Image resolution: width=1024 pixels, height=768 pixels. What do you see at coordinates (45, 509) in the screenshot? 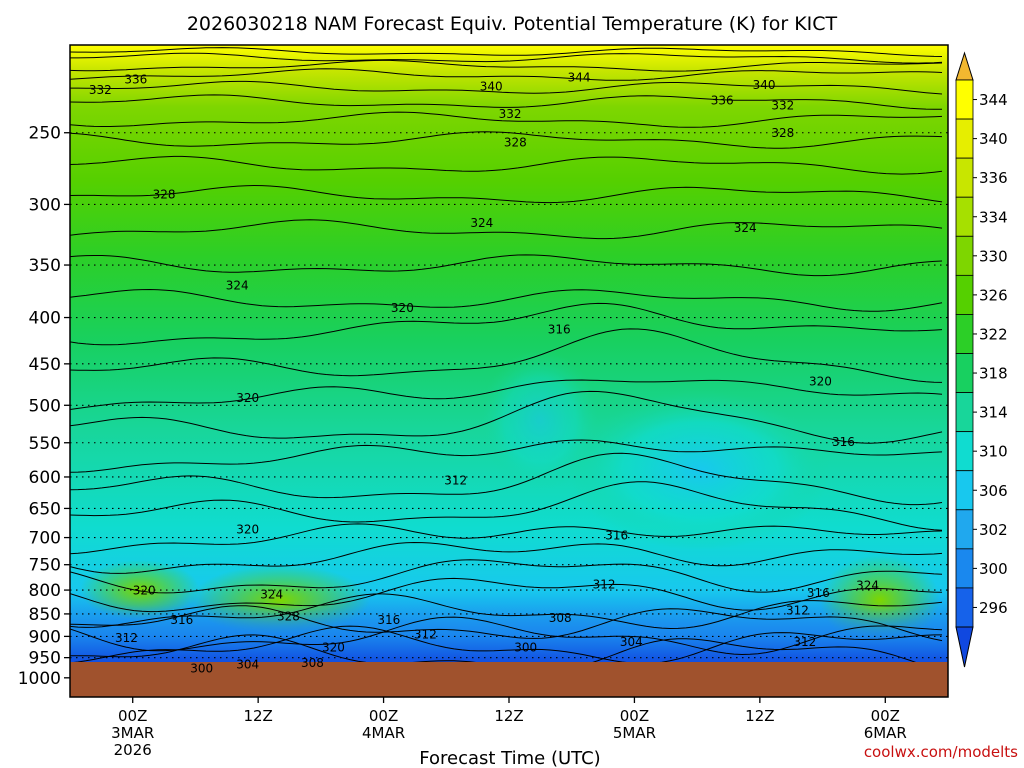
I see `y-tick-label: 650` at bounding box center [45, 509].